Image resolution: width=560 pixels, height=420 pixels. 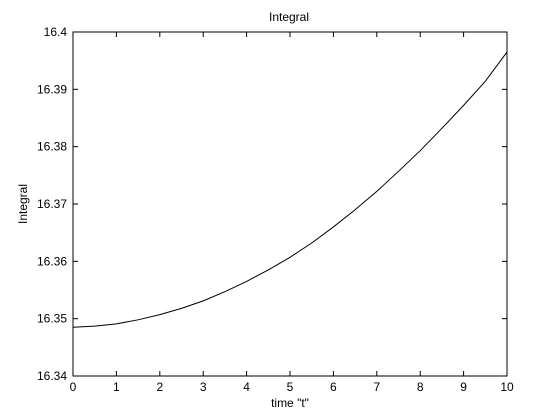 What do you see at coordinates (290, 403) in the screenshot?
I see `x-axis-label: time "t"` at bounding box center [290, 403].